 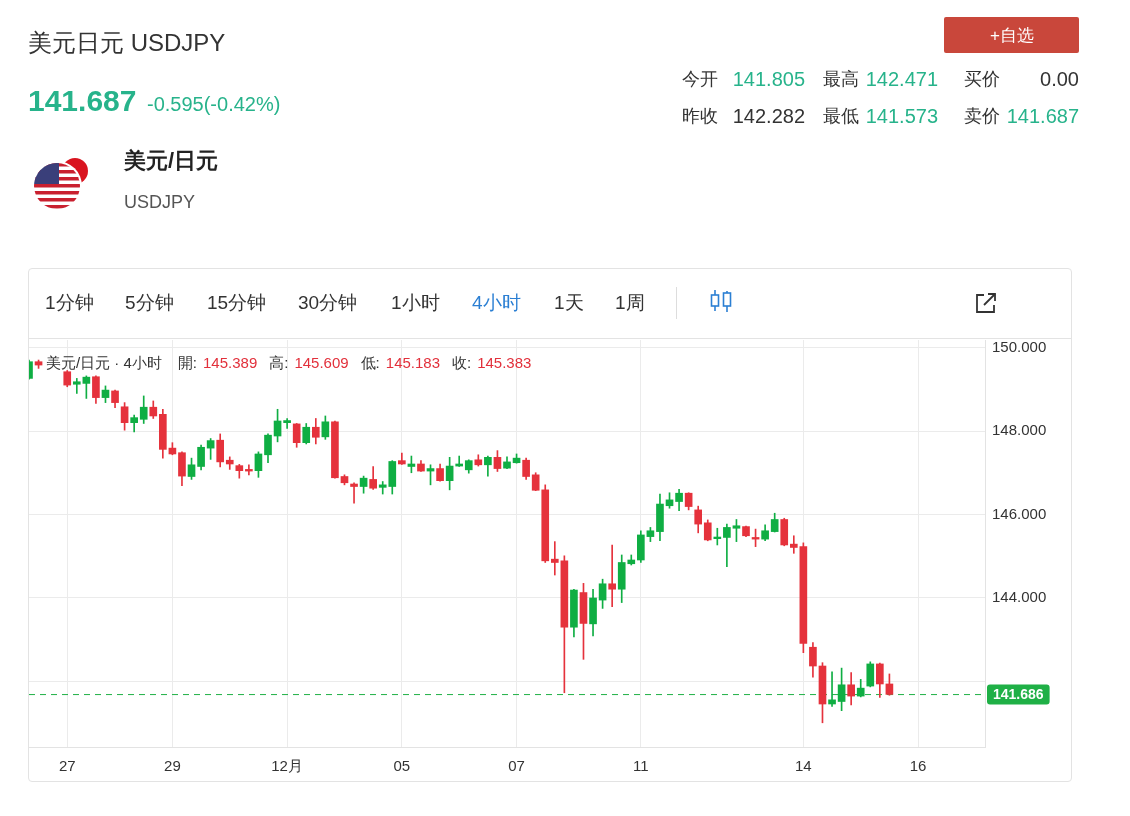 I want to click on text: 昨收, so click(x=700, y=116).